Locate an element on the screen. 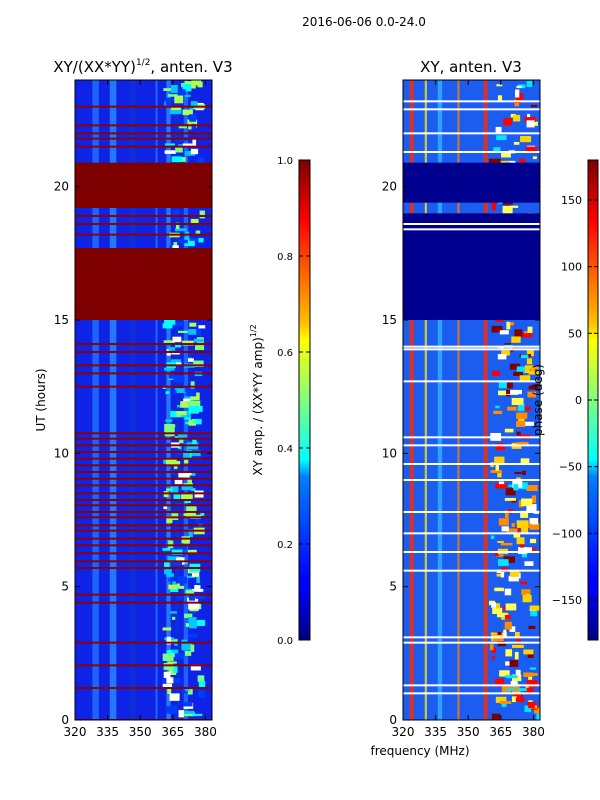 This screenshot has height=800, width=600. colorbar-tick-label: 0.0 is located at coordinates (285, 641).